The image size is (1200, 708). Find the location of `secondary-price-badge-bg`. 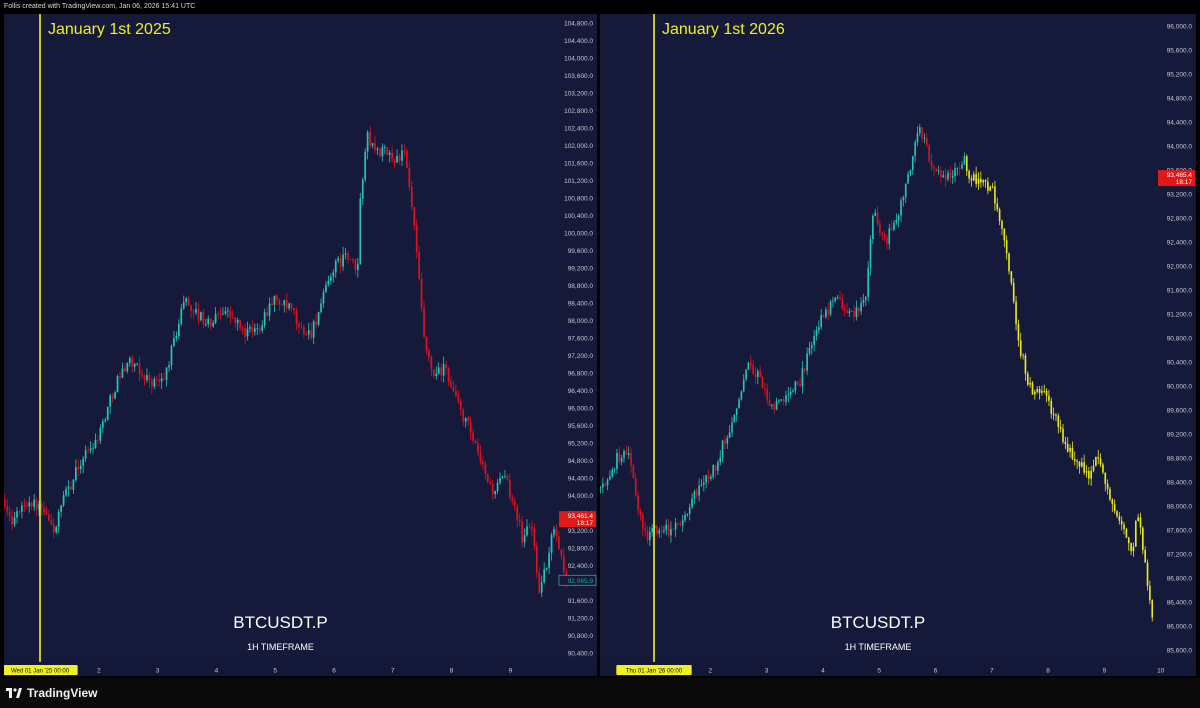

secondary-price-badge-bg is located at coordinates (577, 580).